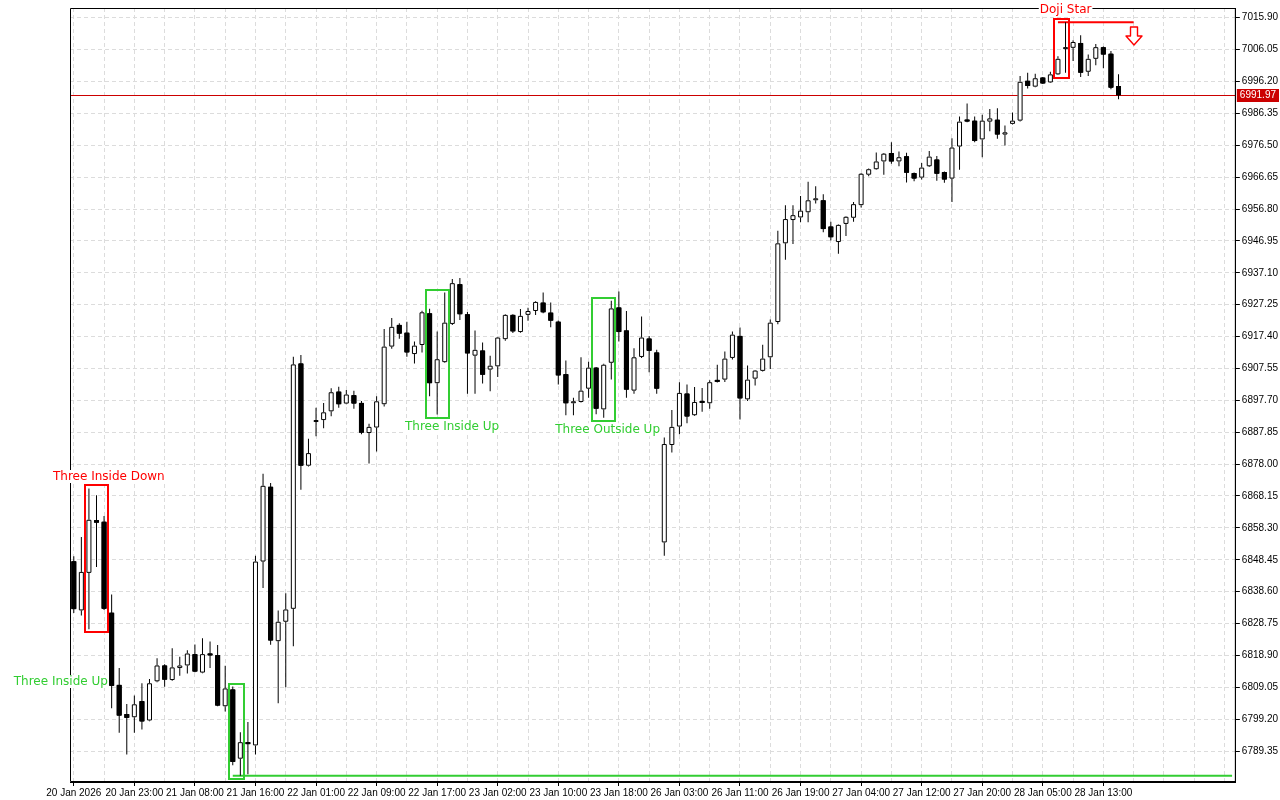 This screenshot has width=1280, height=800. Describe the element at coordinates (619, 792) in the screenshot. I see `x-tick-label: 23 Jan 18:00` at that location.